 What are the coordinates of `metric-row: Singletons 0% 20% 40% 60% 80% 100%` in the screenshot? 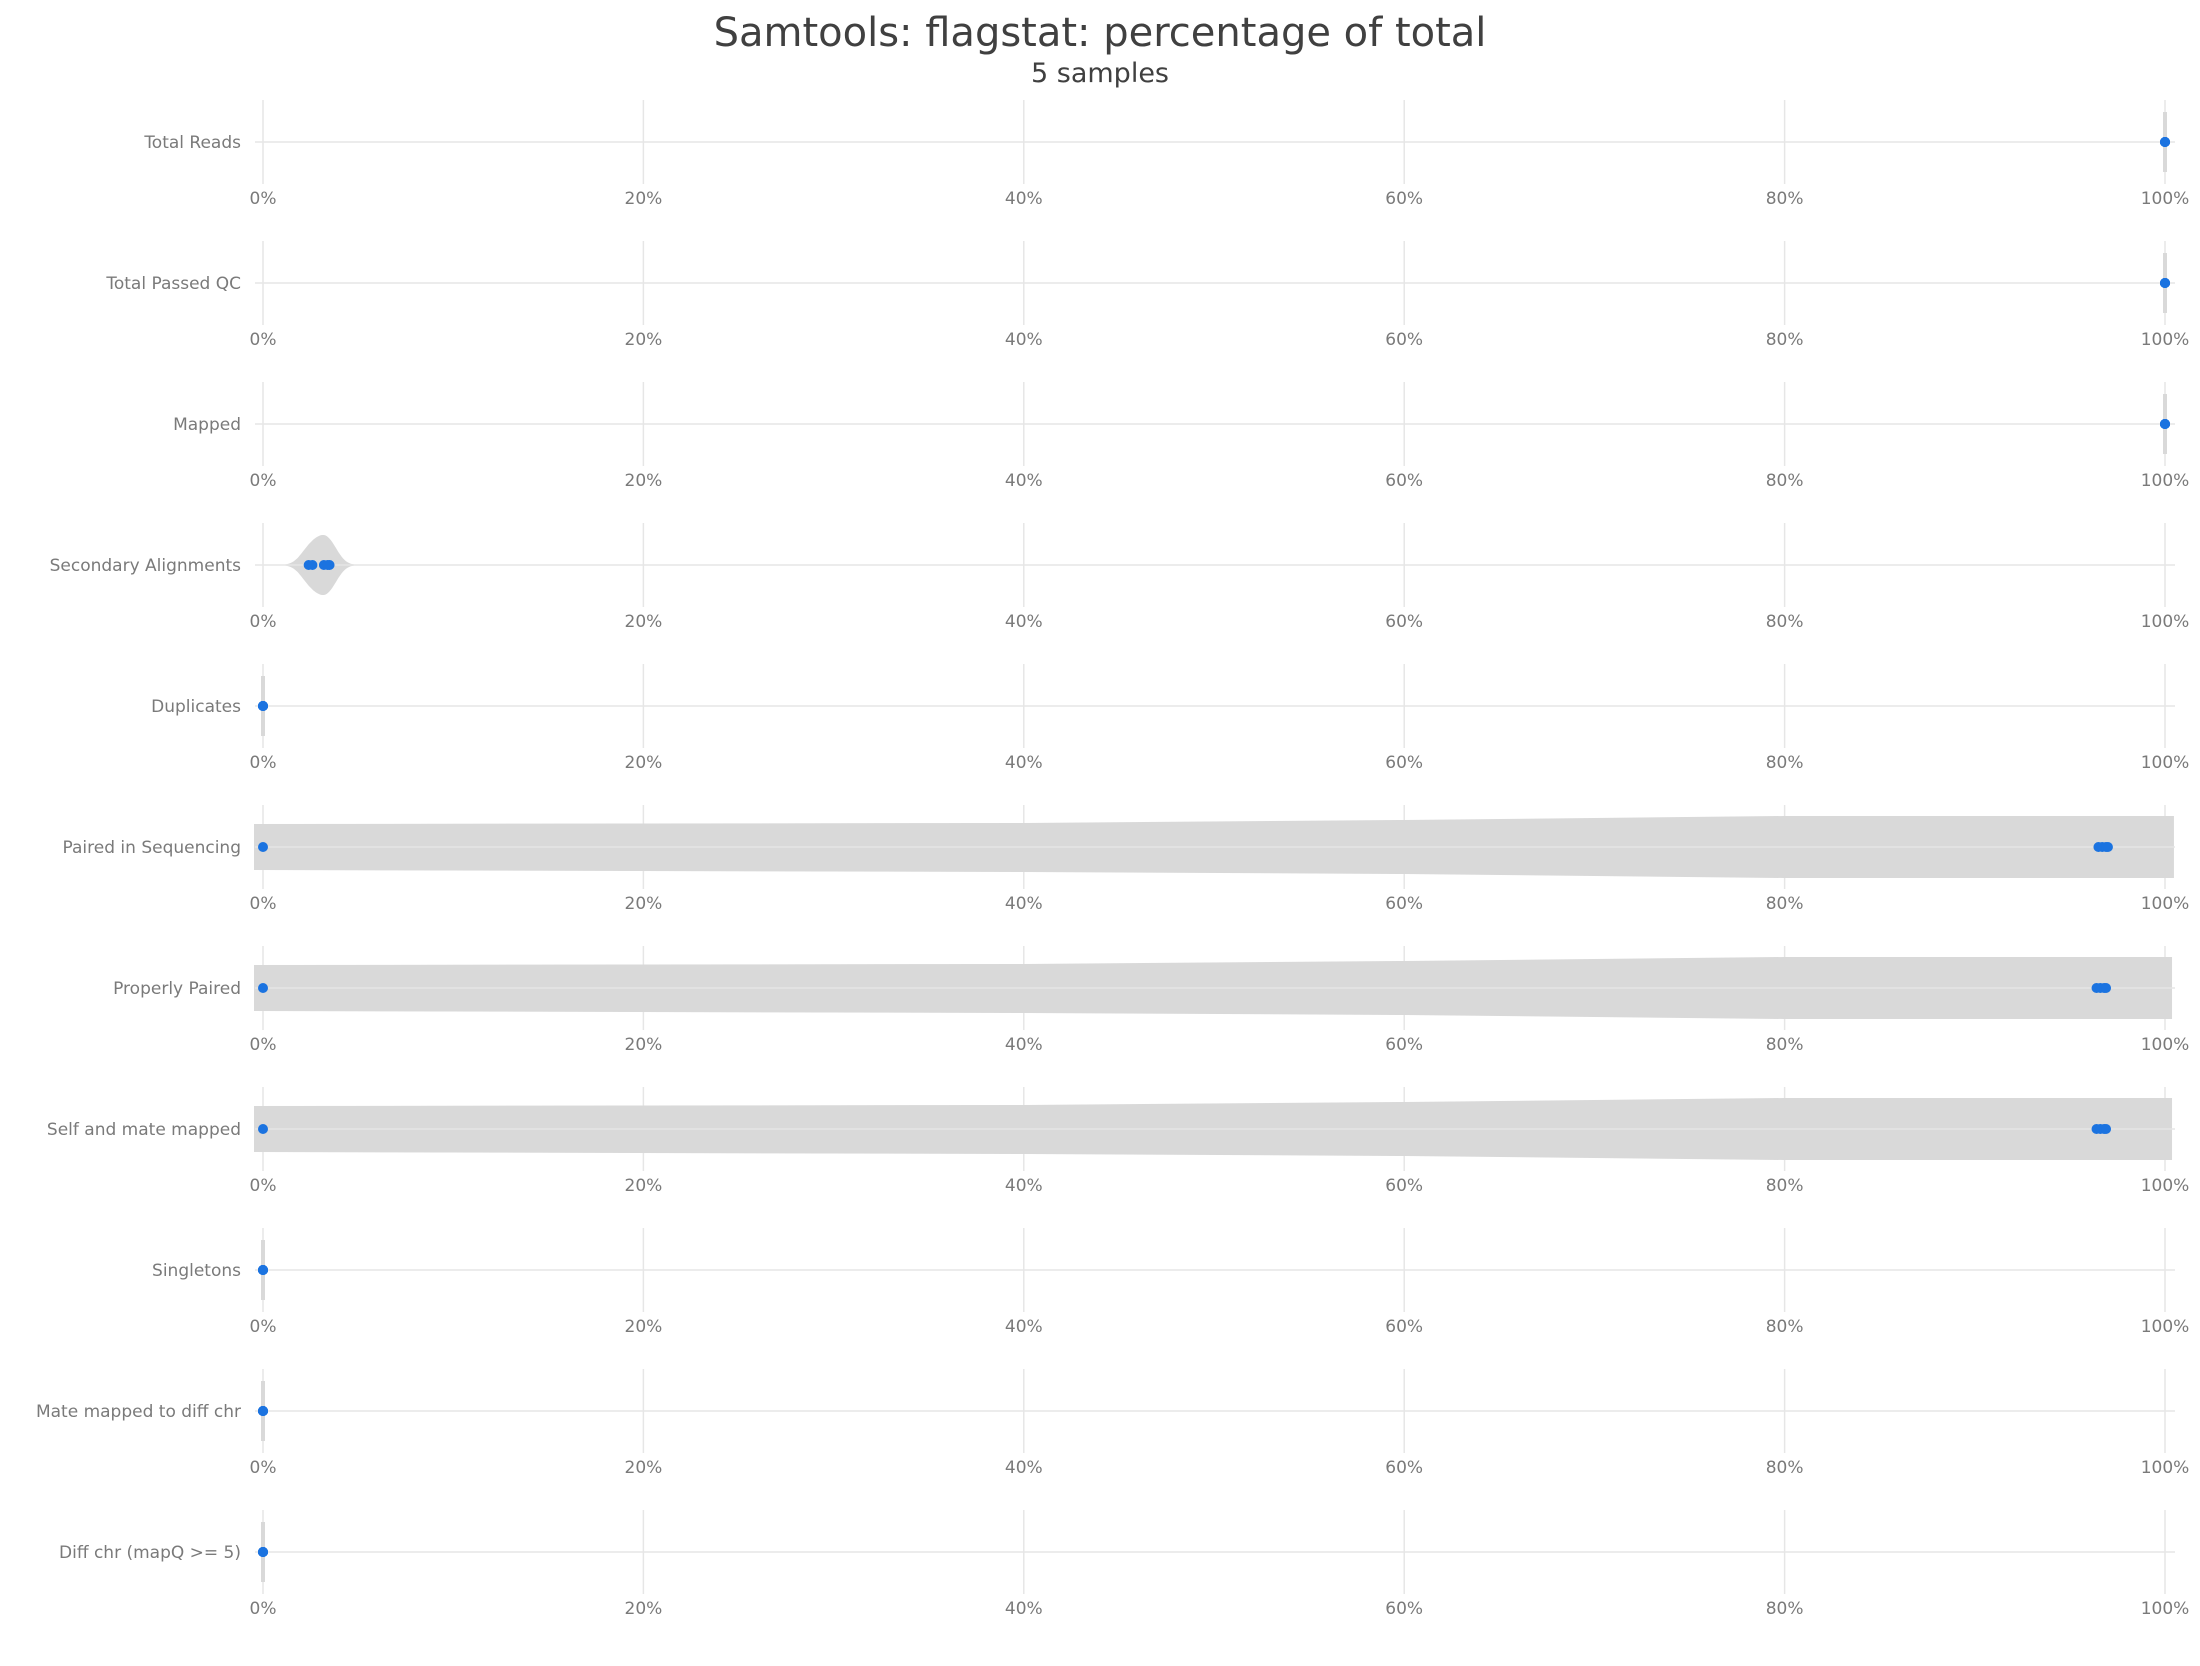 It's located at (1170, 1282).